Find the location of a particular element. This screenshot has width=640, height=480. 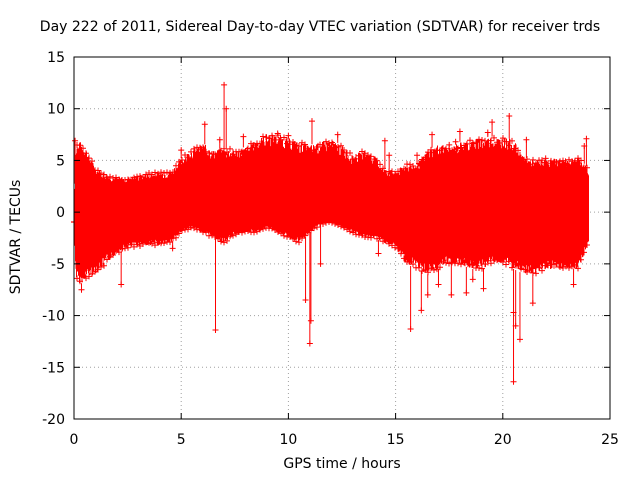

y-tick-label: -10 is located at coordinates (53, 317).